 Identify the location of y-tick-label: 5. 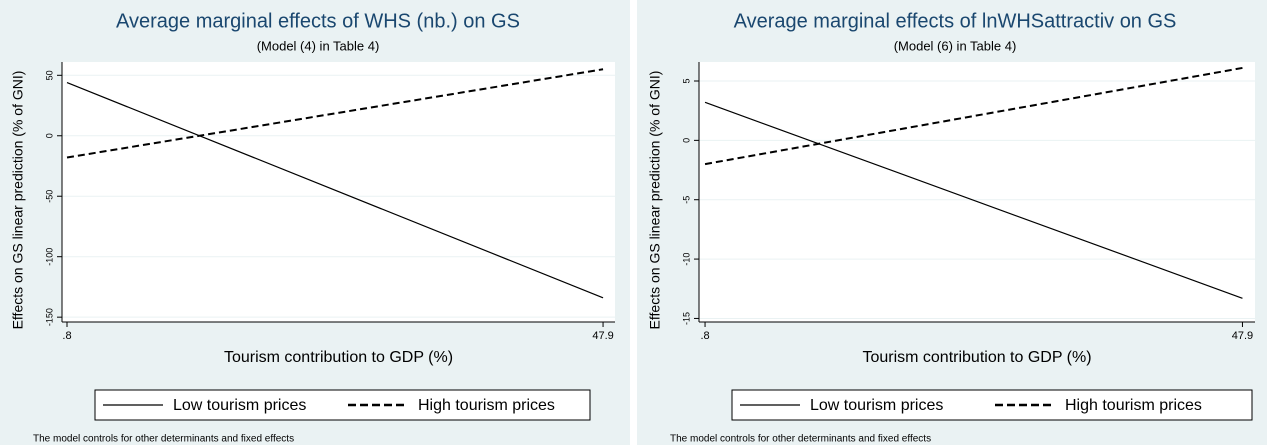
(686, 80).